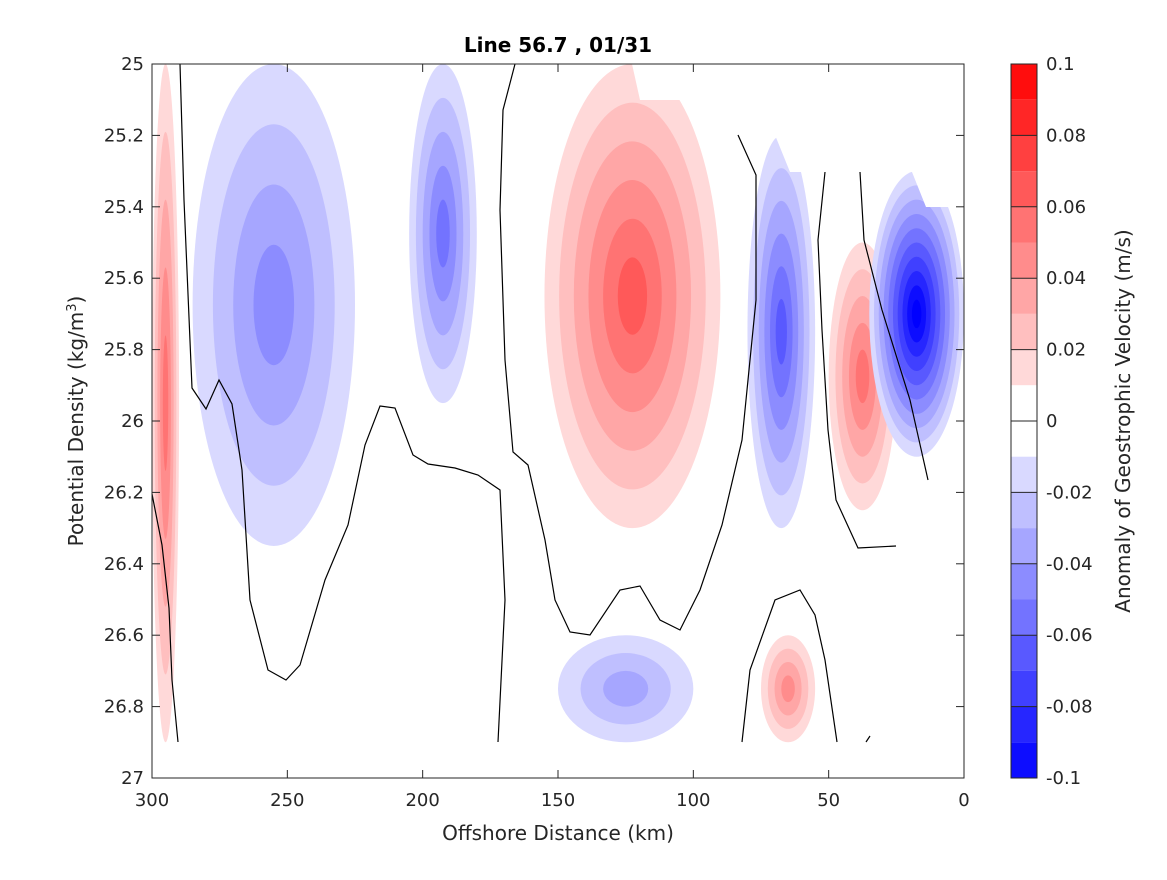 The image size is (1167, 880). What do you see at coordinates (124, 135) in the screenshot?
I see `y-tick-label: 25.2` at bounding box center [124, 135].